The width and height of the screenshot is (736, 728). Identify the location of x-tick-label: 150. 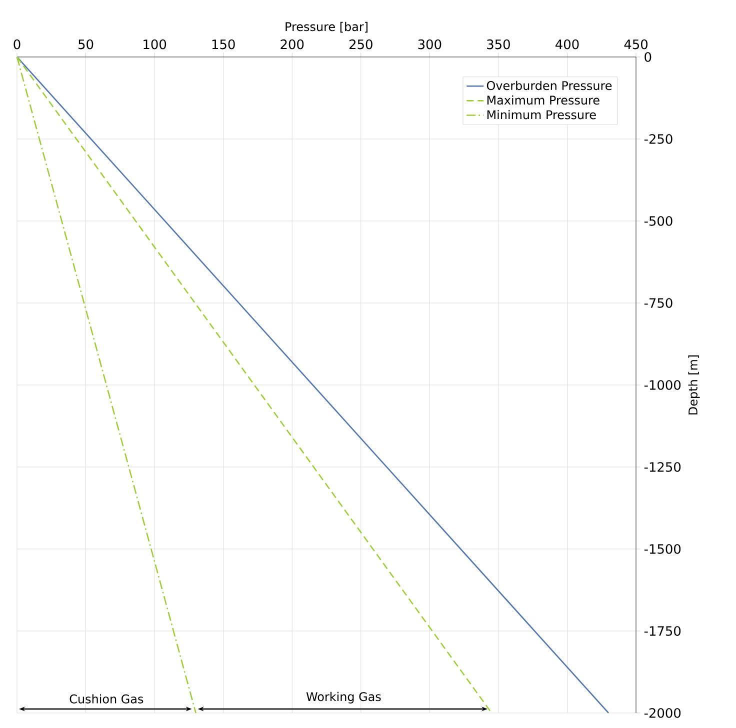
(223, 44).